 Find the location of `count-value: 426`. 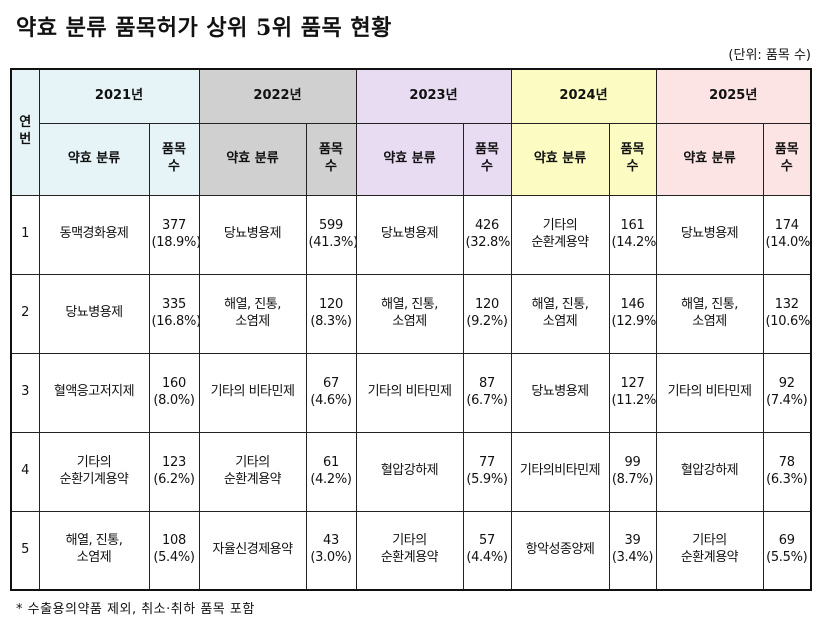

count-value: 426 is located at coordinates (487, 225).